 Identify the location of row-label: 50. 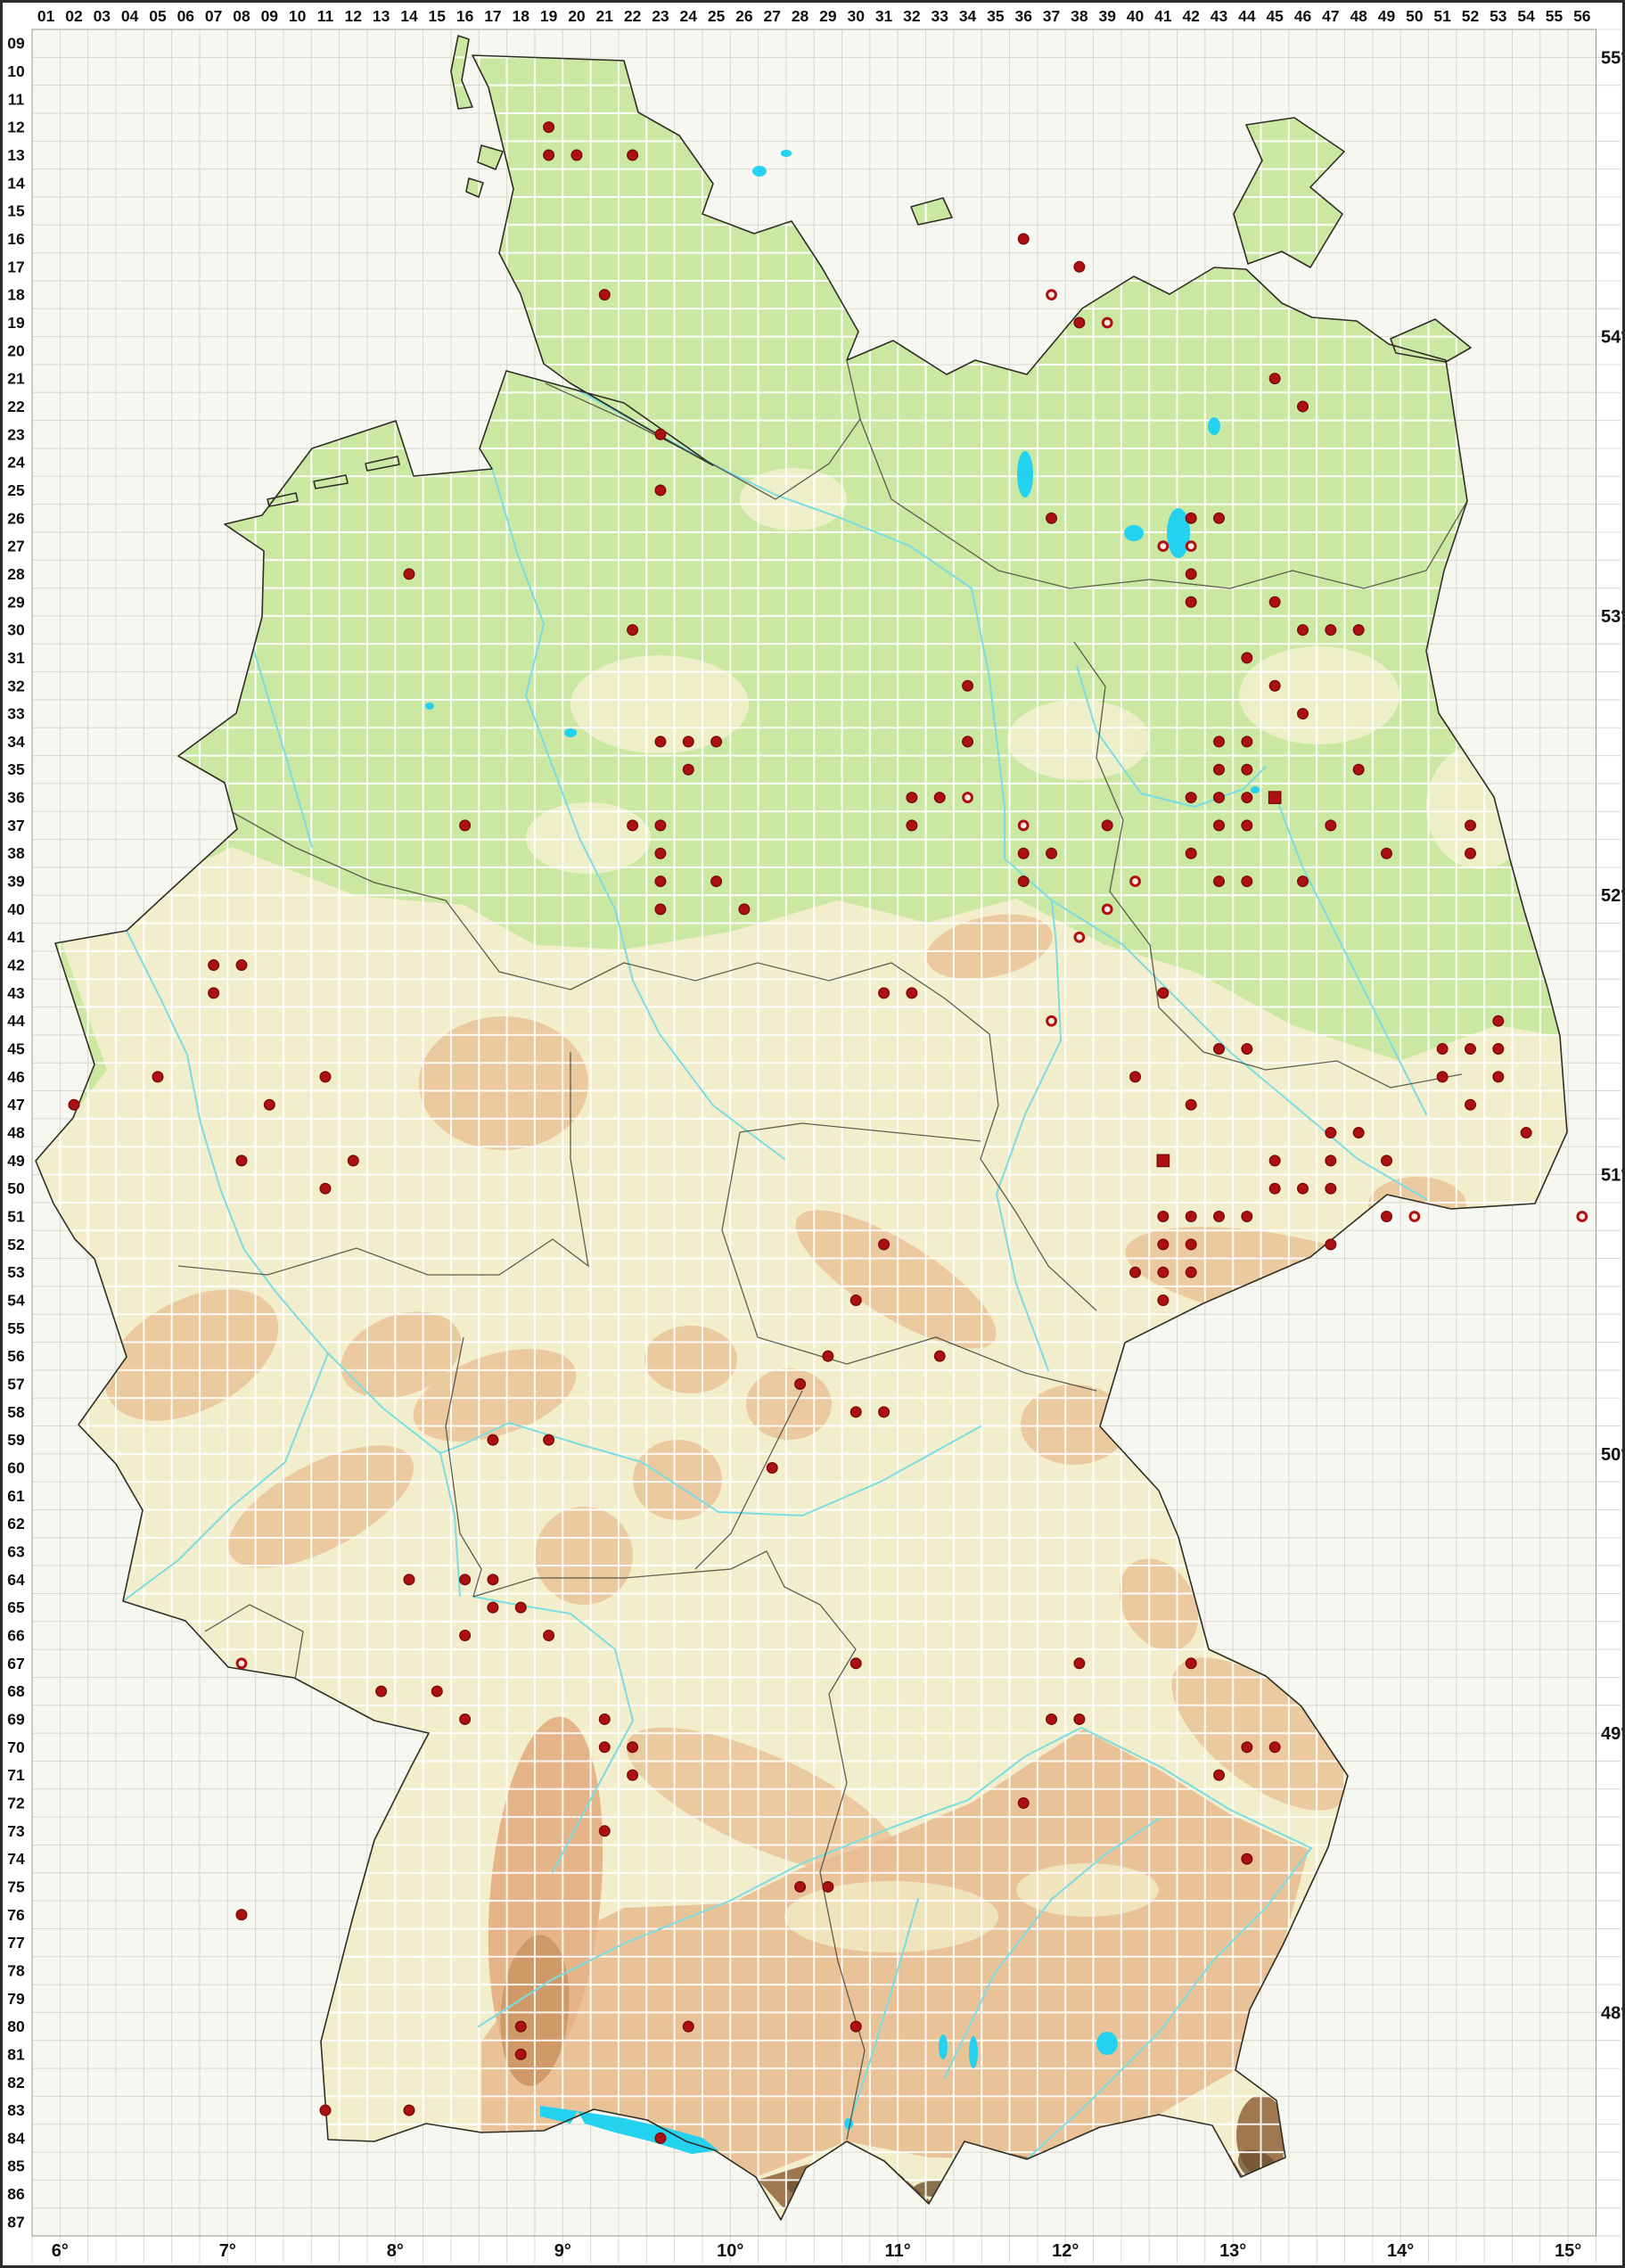
(16, 1188).